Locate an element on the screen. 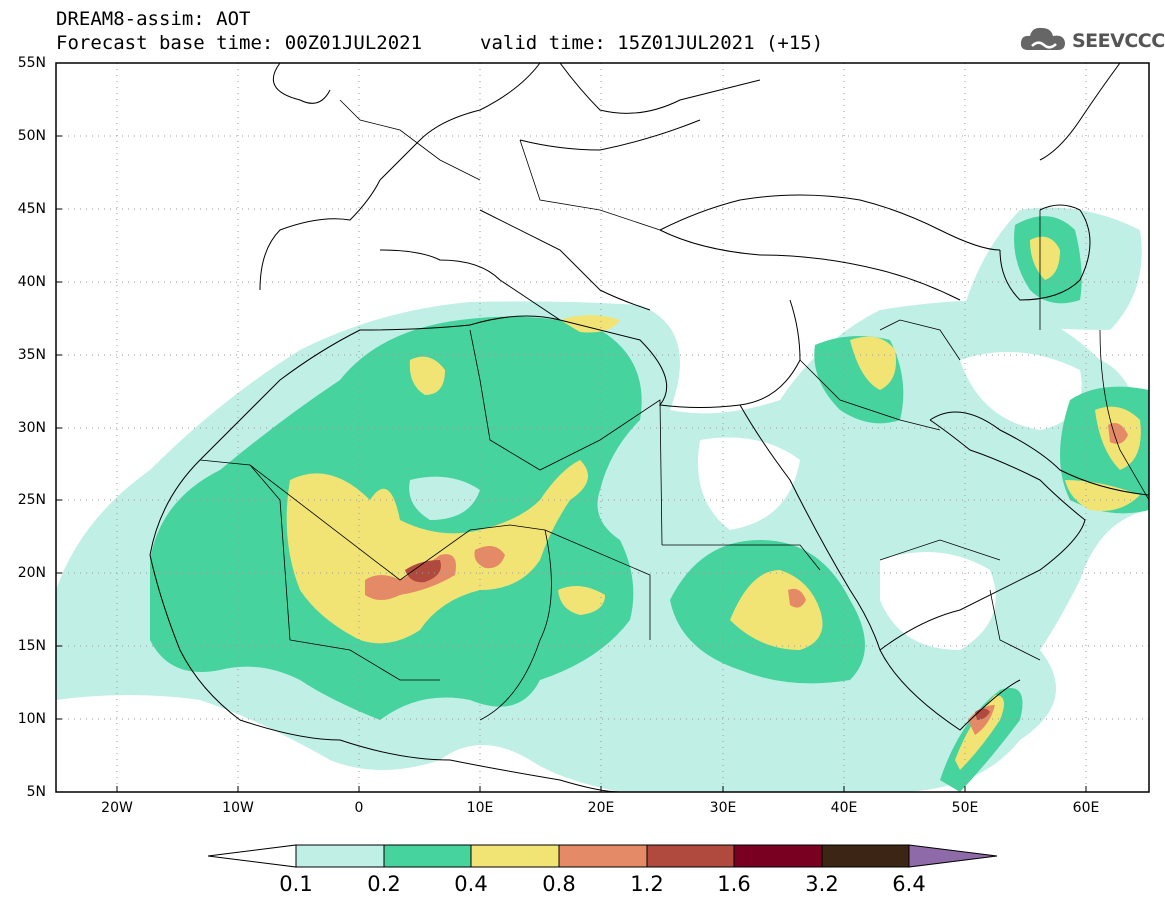  lon-label: 60E is located at coordinates (1086, 808).